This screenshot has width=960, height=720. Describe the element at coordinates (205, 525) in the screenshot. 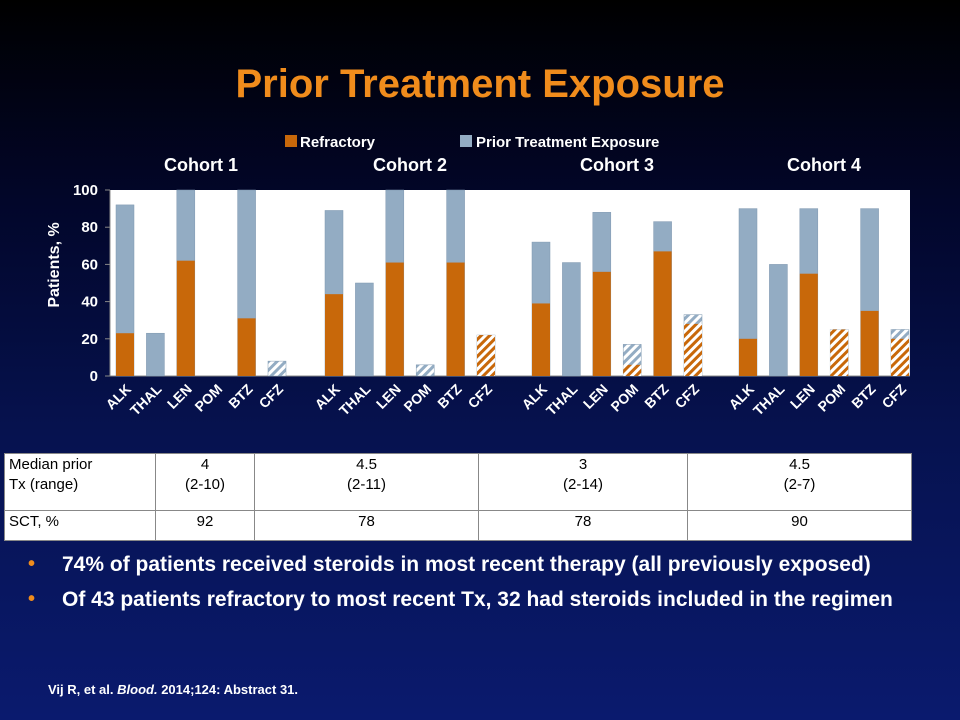

I see `table-cell: 92` at that location.